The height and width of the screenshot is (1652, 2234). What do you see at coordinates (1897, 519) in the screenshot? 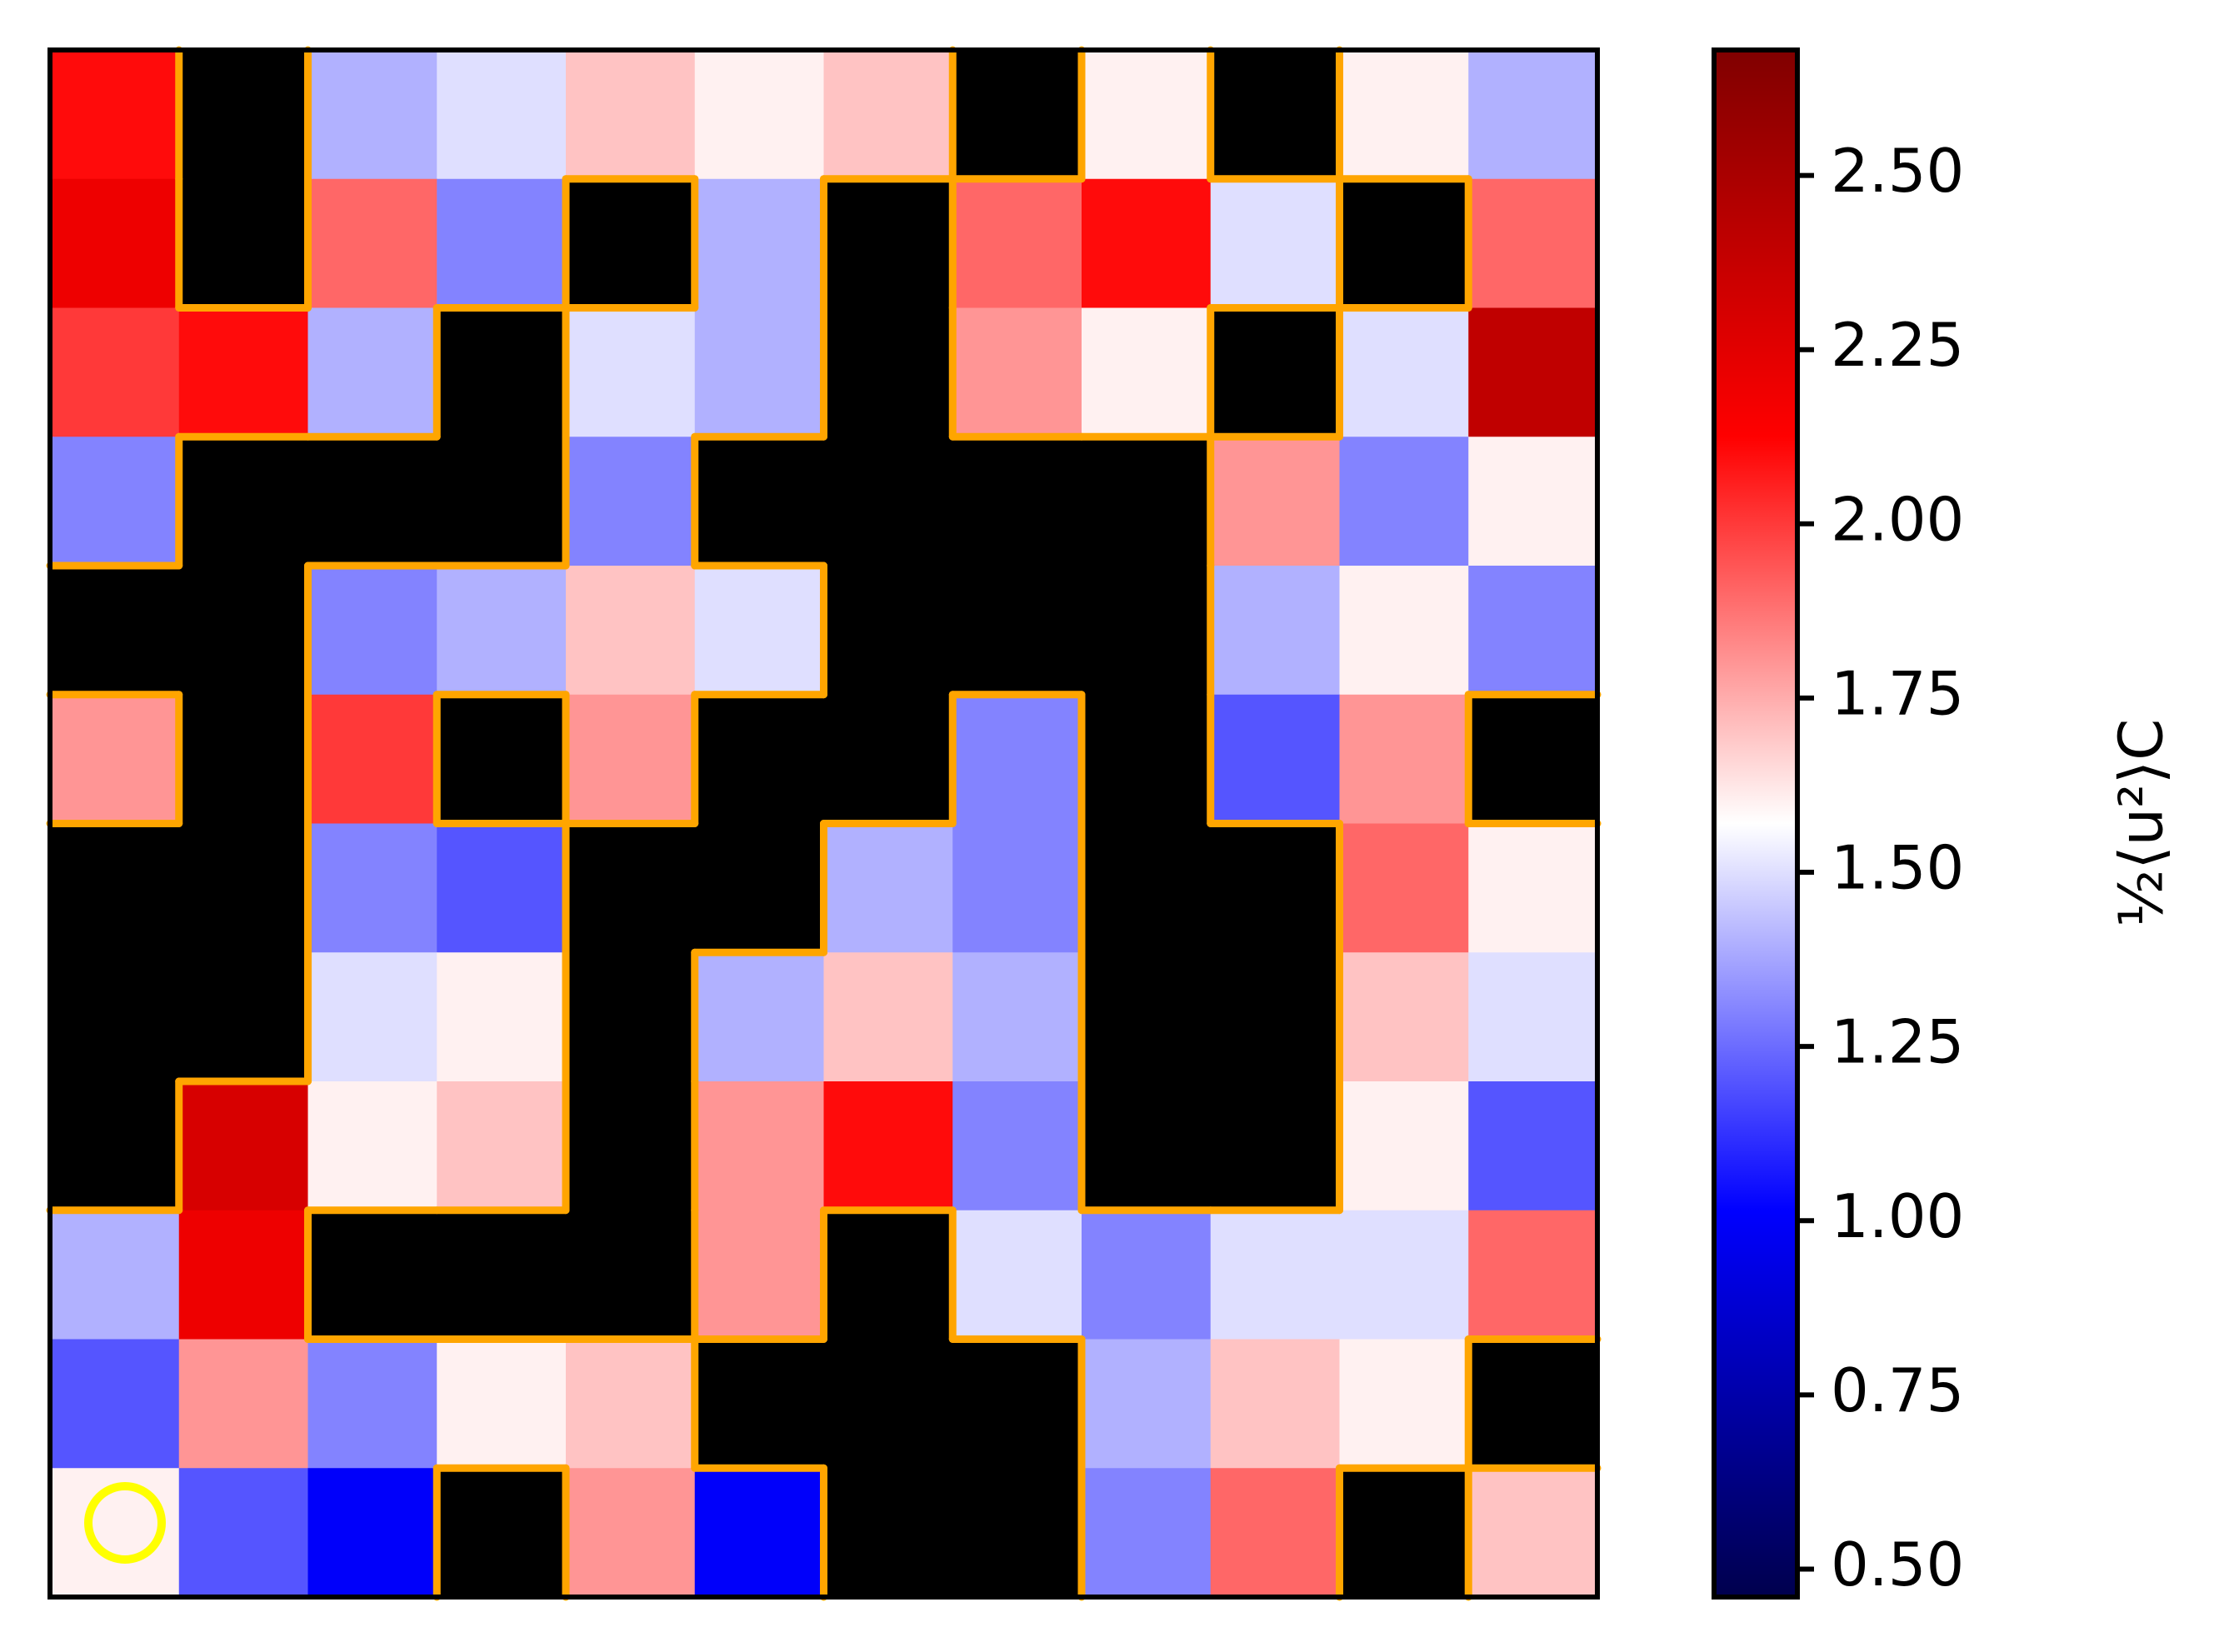
I see `colorbar-tick-label: 2.00` at bounding box center [1897, 519].